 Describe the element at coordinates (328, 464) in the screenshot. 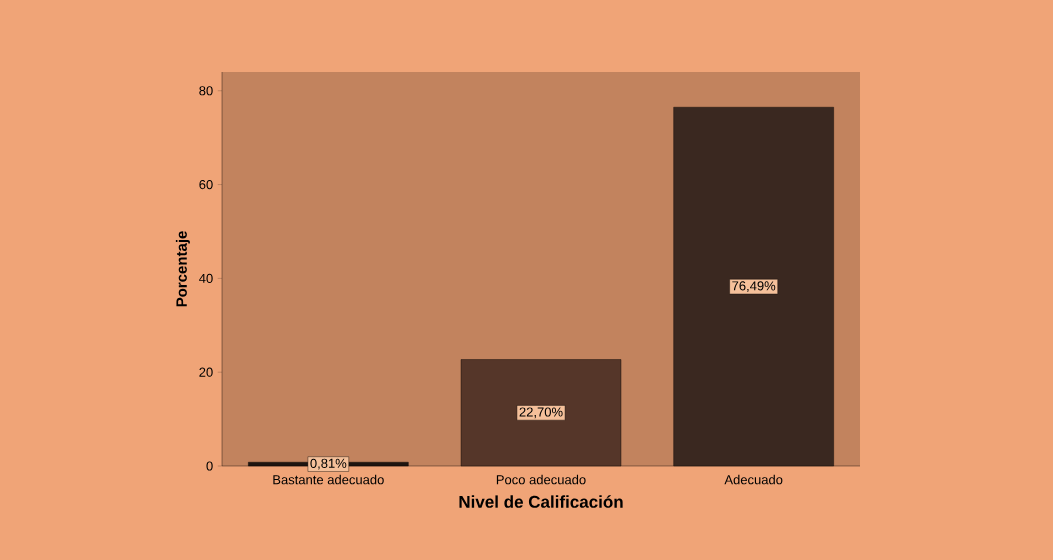

I see `data-label: 0,81%` at that location.